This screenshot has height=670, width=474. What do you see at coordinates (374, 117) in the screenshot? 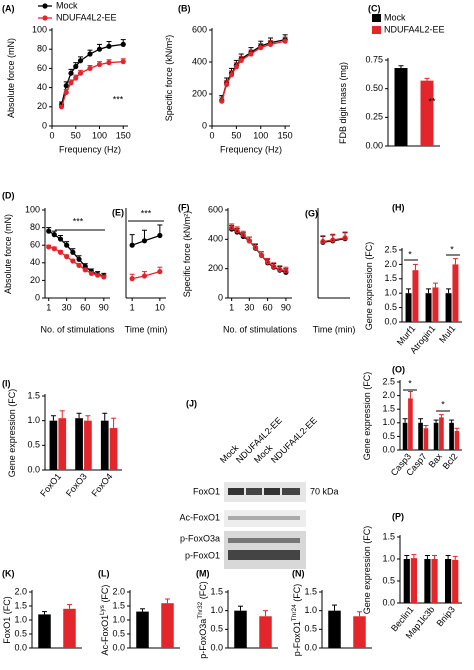
I see `y-tick-label: 0.25` at bounding box center [374, 117].